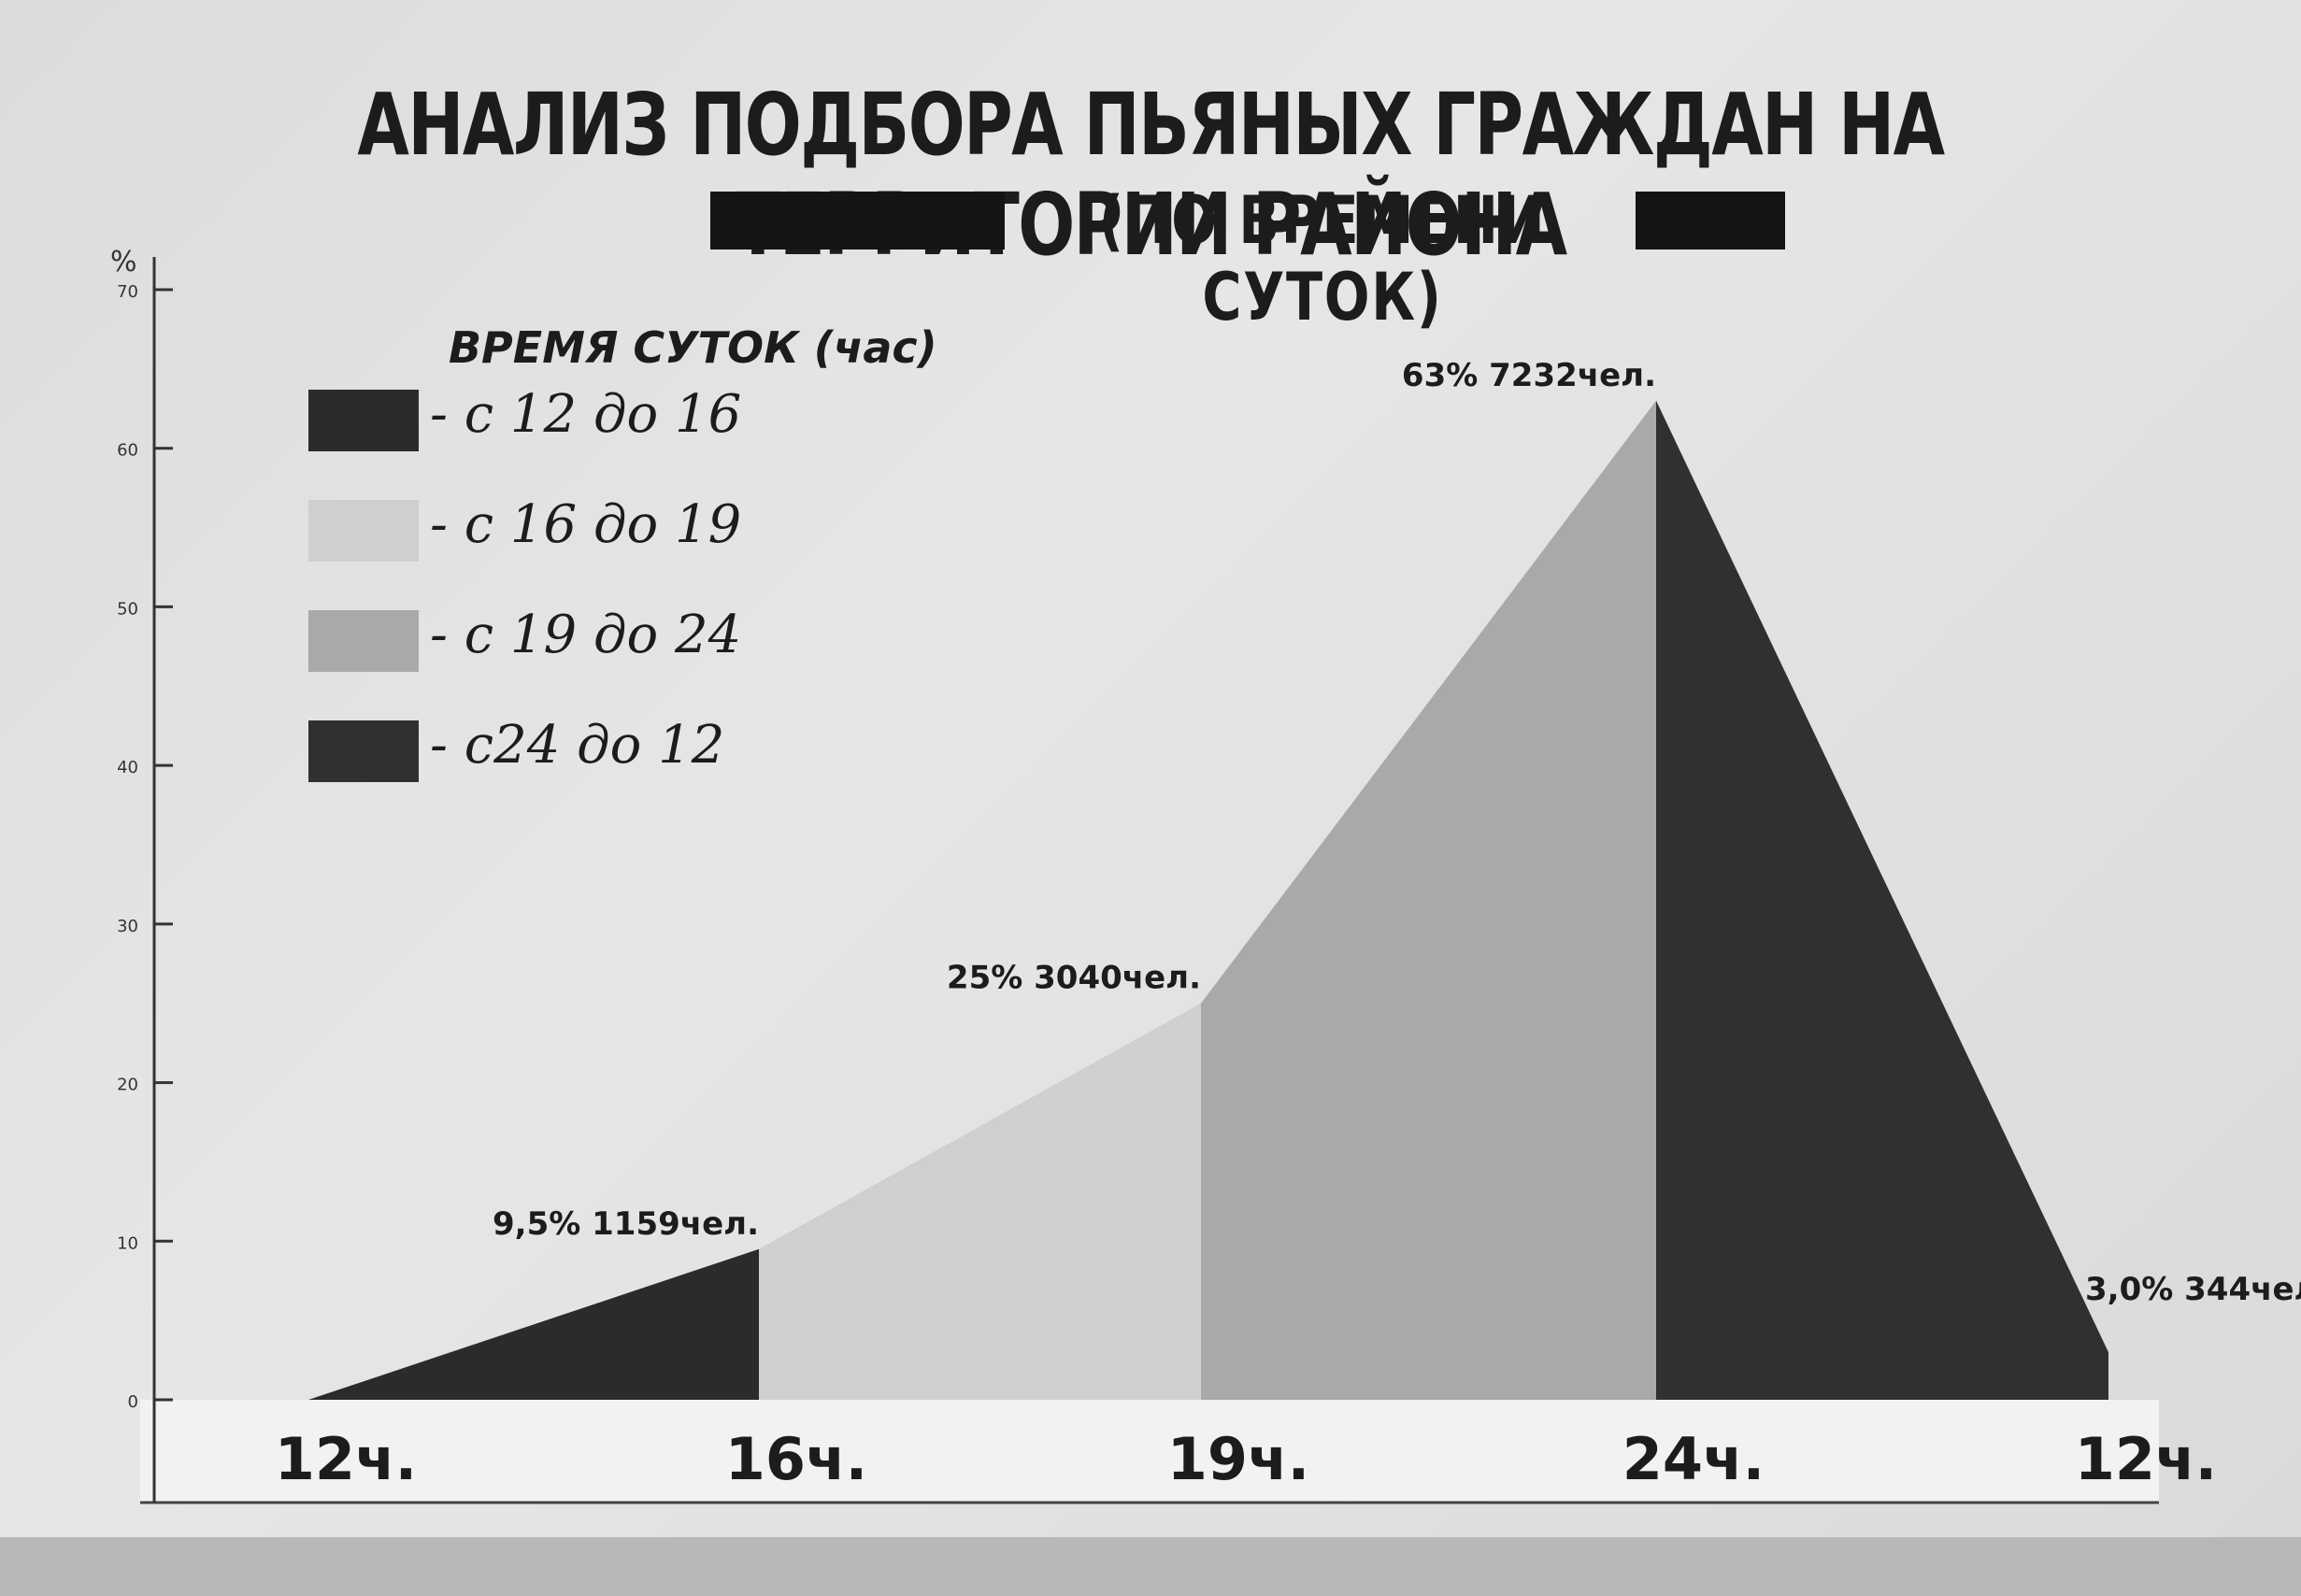  Describe the element at coordinates (1710, 220) in the screenshot. I see `subtitle-right-bar` at that location.